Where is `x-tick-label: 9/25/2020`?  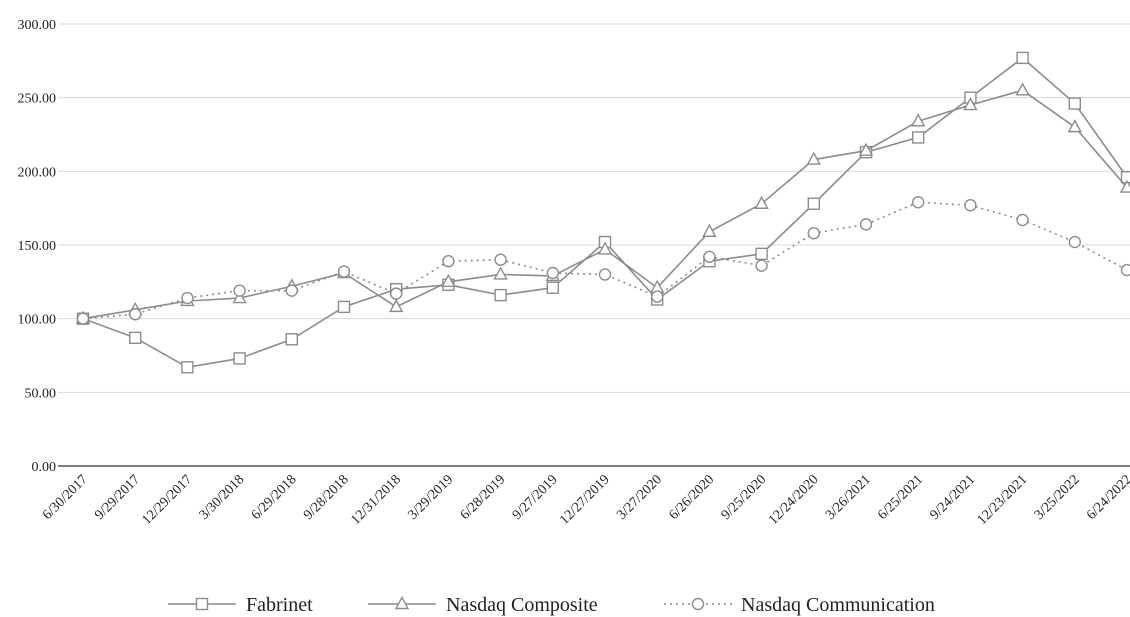
x-tick-label: 9/25/2020 is located at coordinates (744, 497).